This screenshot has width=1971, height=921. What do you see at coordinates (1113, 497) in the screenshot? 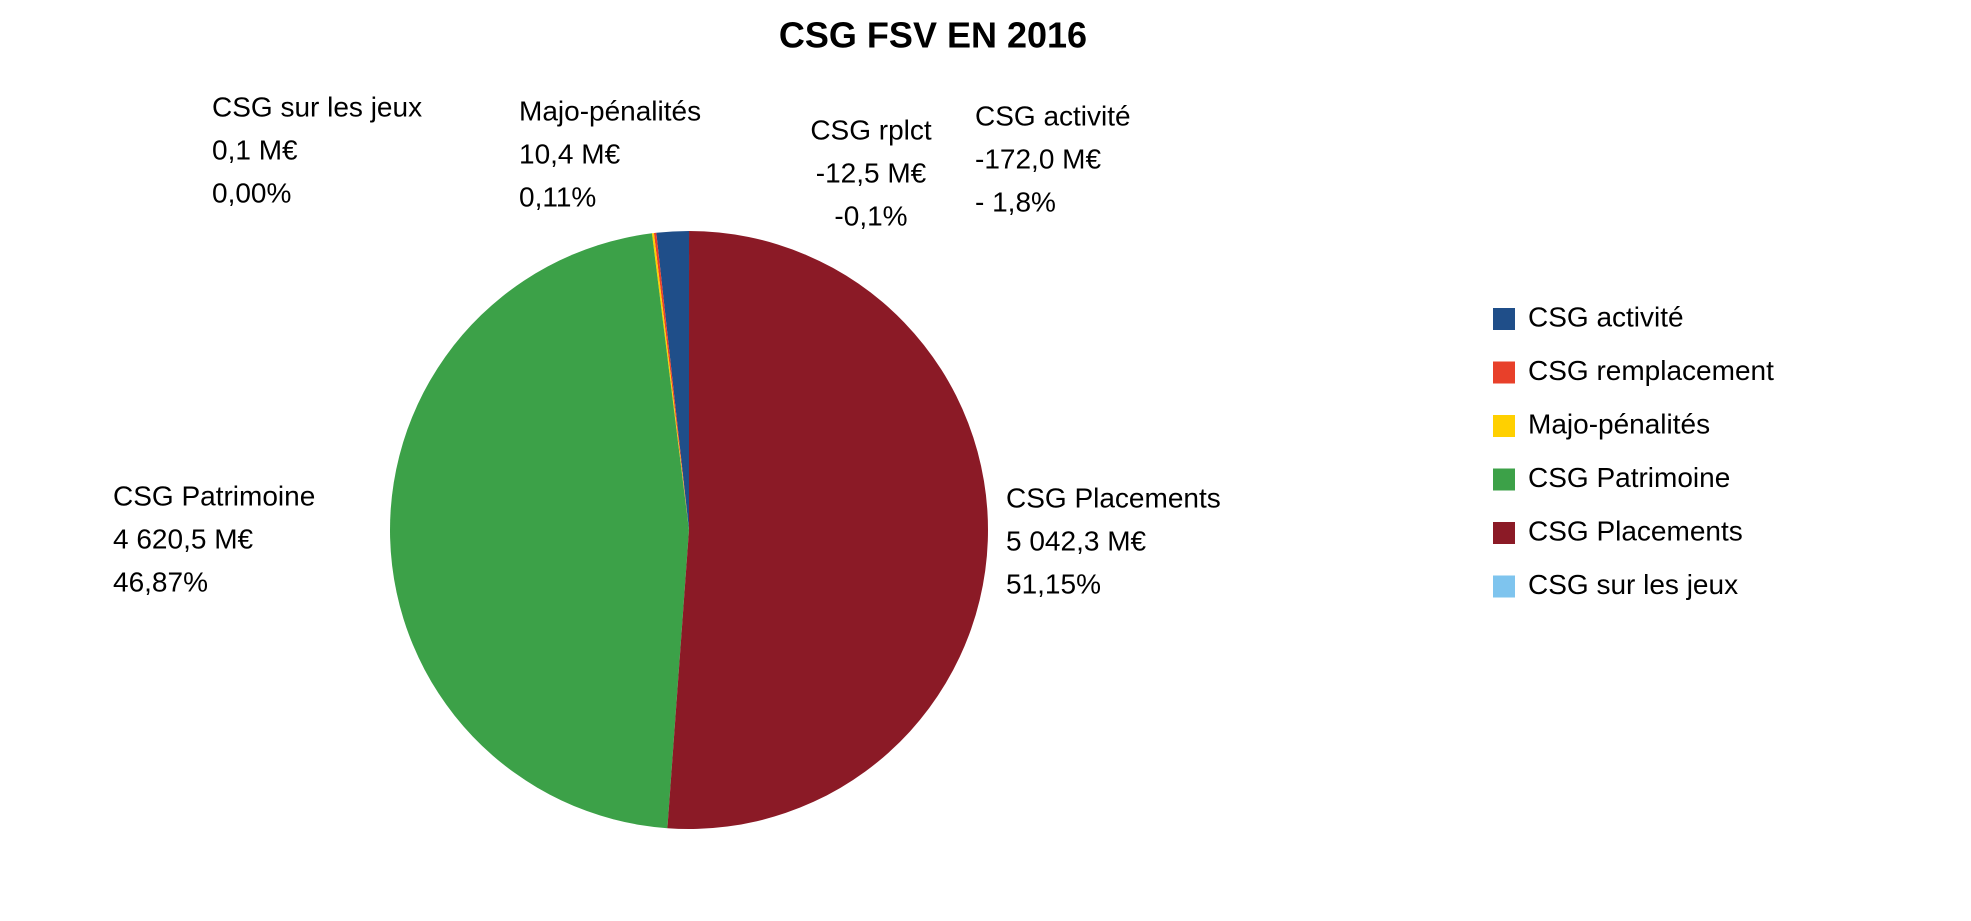
I see `data-label: CSG Placements` at bounding box center [1113, 497].